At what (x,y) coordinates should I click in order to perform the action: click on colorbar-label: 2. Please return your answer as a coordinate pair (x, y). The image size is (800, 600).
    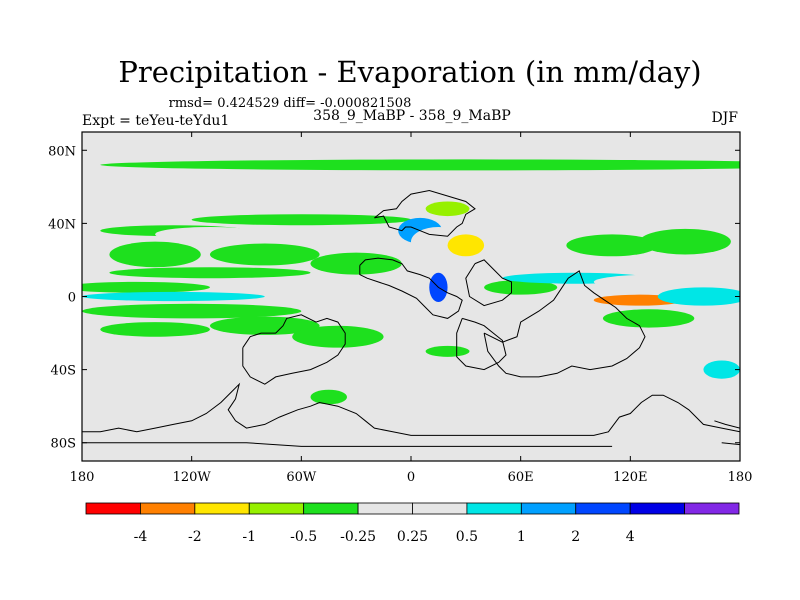
    Looking at the image, I should click on (575, 537).